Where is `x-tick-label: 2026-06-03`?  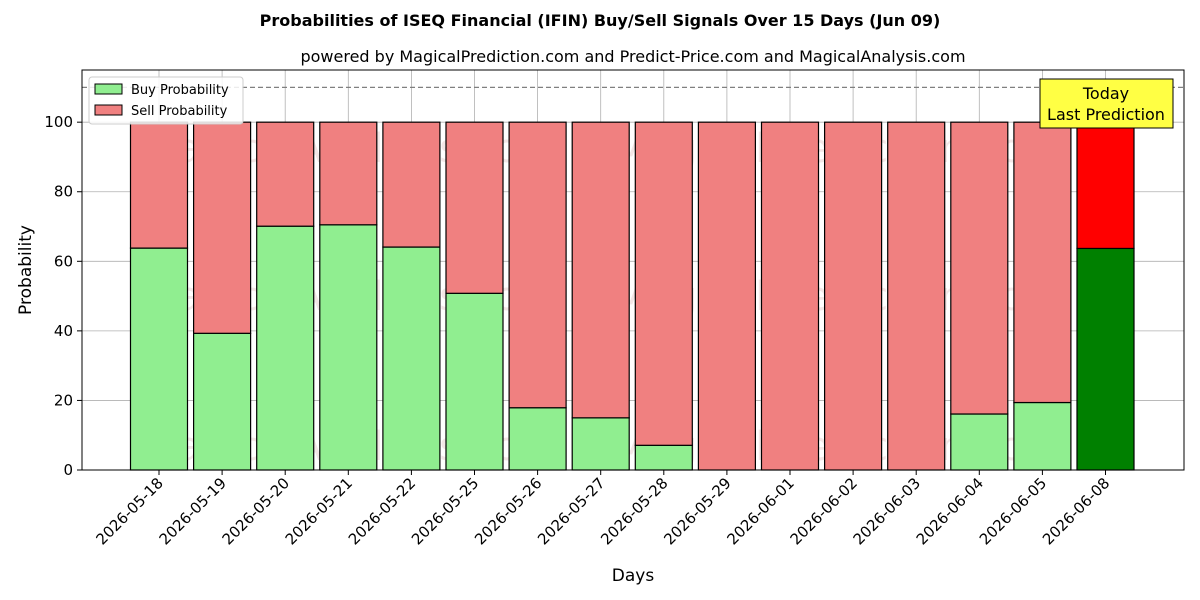 x-tick-label: 2026-06-03 is located at coordinates (887, 511).